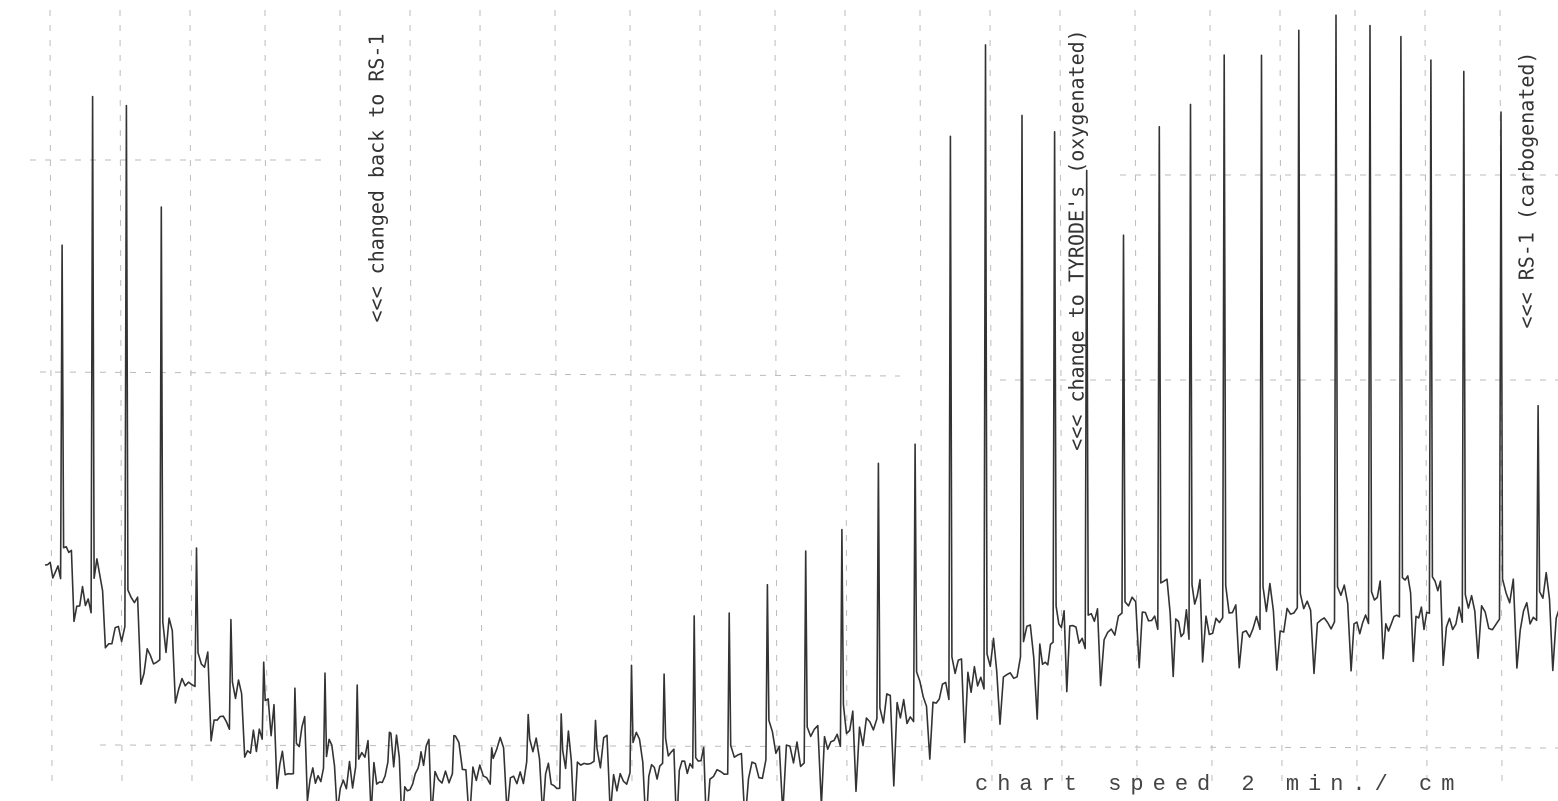  Describe the element at coordinates (1077, 239) in the screenshot. I see `annotation: <<< change to TYRODE's (oxygenated)` at that location.